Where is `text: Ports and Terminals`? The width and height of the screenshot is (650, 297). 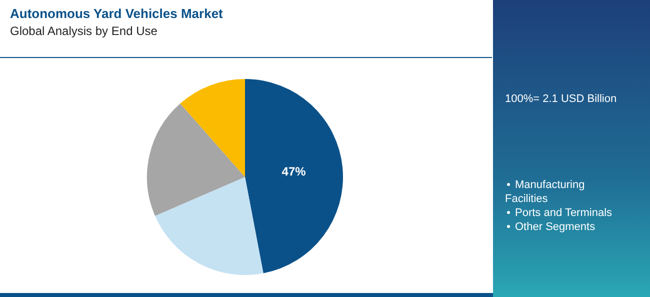 text: Ports and Terminals is located at coordinates (563, 213).